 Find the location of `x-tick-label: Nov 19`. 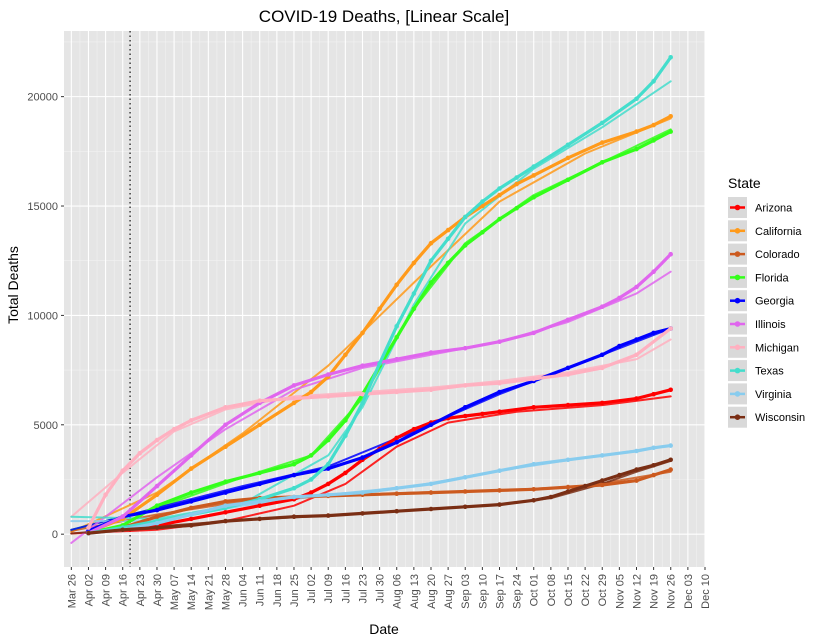

x-tick-label: Nov 19 is located at coordinates (655, 591).